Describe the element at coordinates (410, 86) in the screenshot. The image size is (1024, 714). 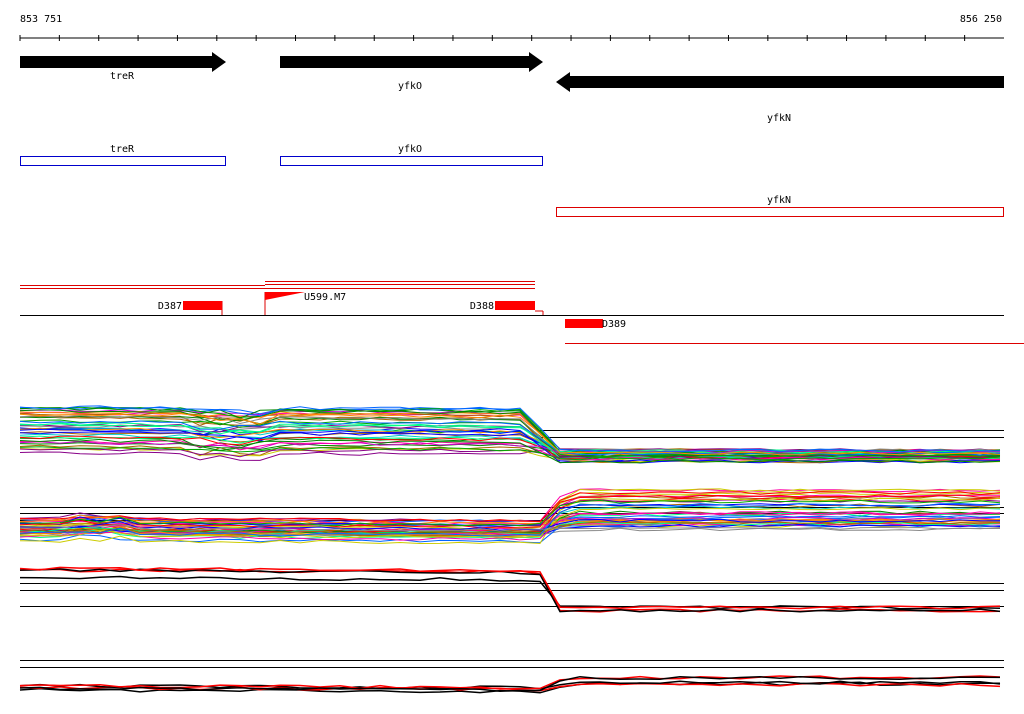
I see `gene-label: yfkO` at that location.